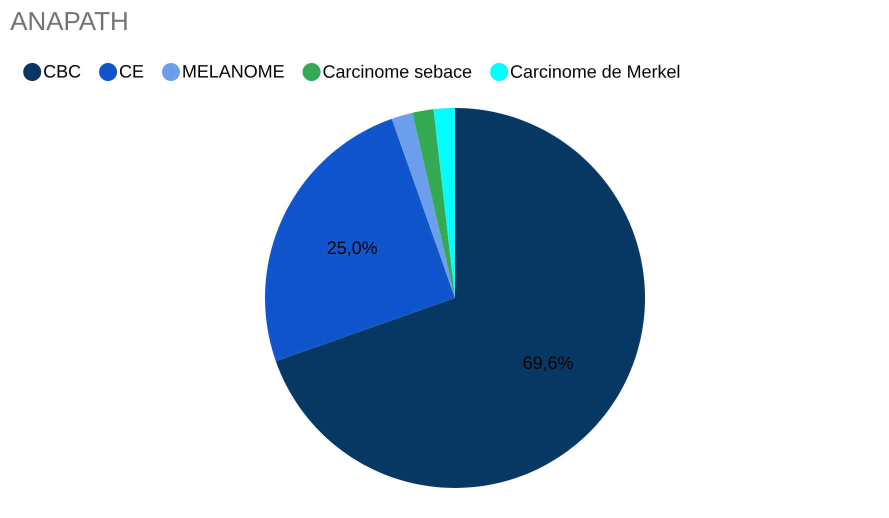 Image resolution: width=889 pixels, height=518 pixels. Describe the element at coordinates (68, 21) in the screenshot. I see `chart-title: ANAPATH` at that location.